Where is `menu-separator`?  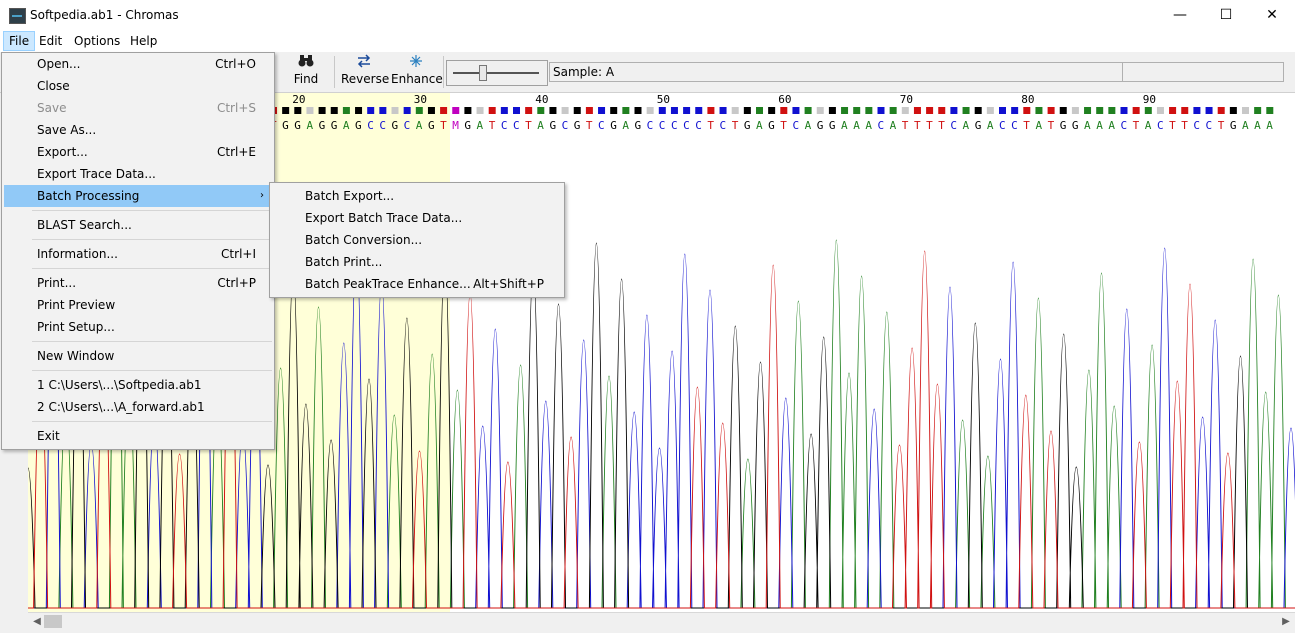
menu-separator is located at coordinates (152, 268).